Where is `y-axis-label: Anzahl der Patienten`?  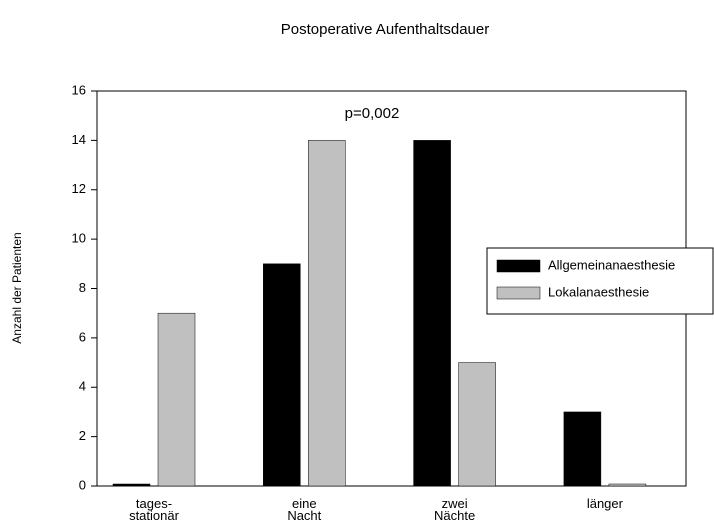
y-axis-label: Anzahl der Patienten is located at coordinates (17, 287).